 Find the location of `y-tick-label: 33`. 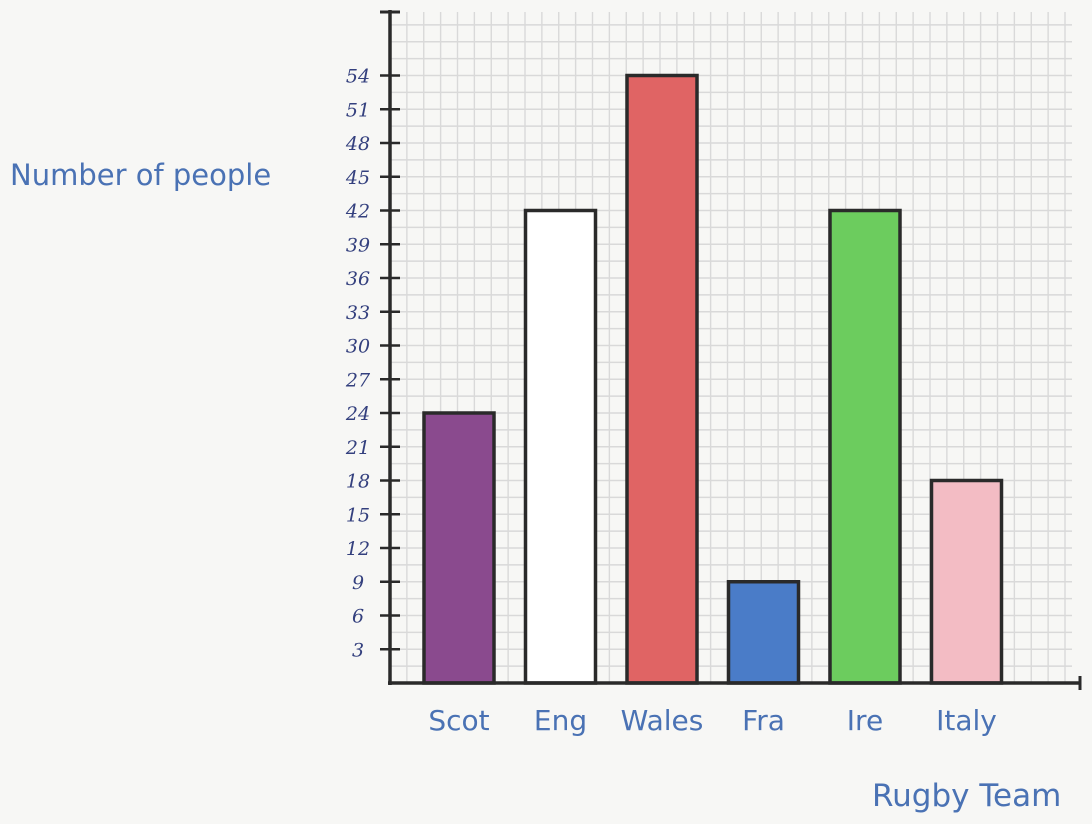

y-tick-label: 33 is located at coordinates (358, 313).